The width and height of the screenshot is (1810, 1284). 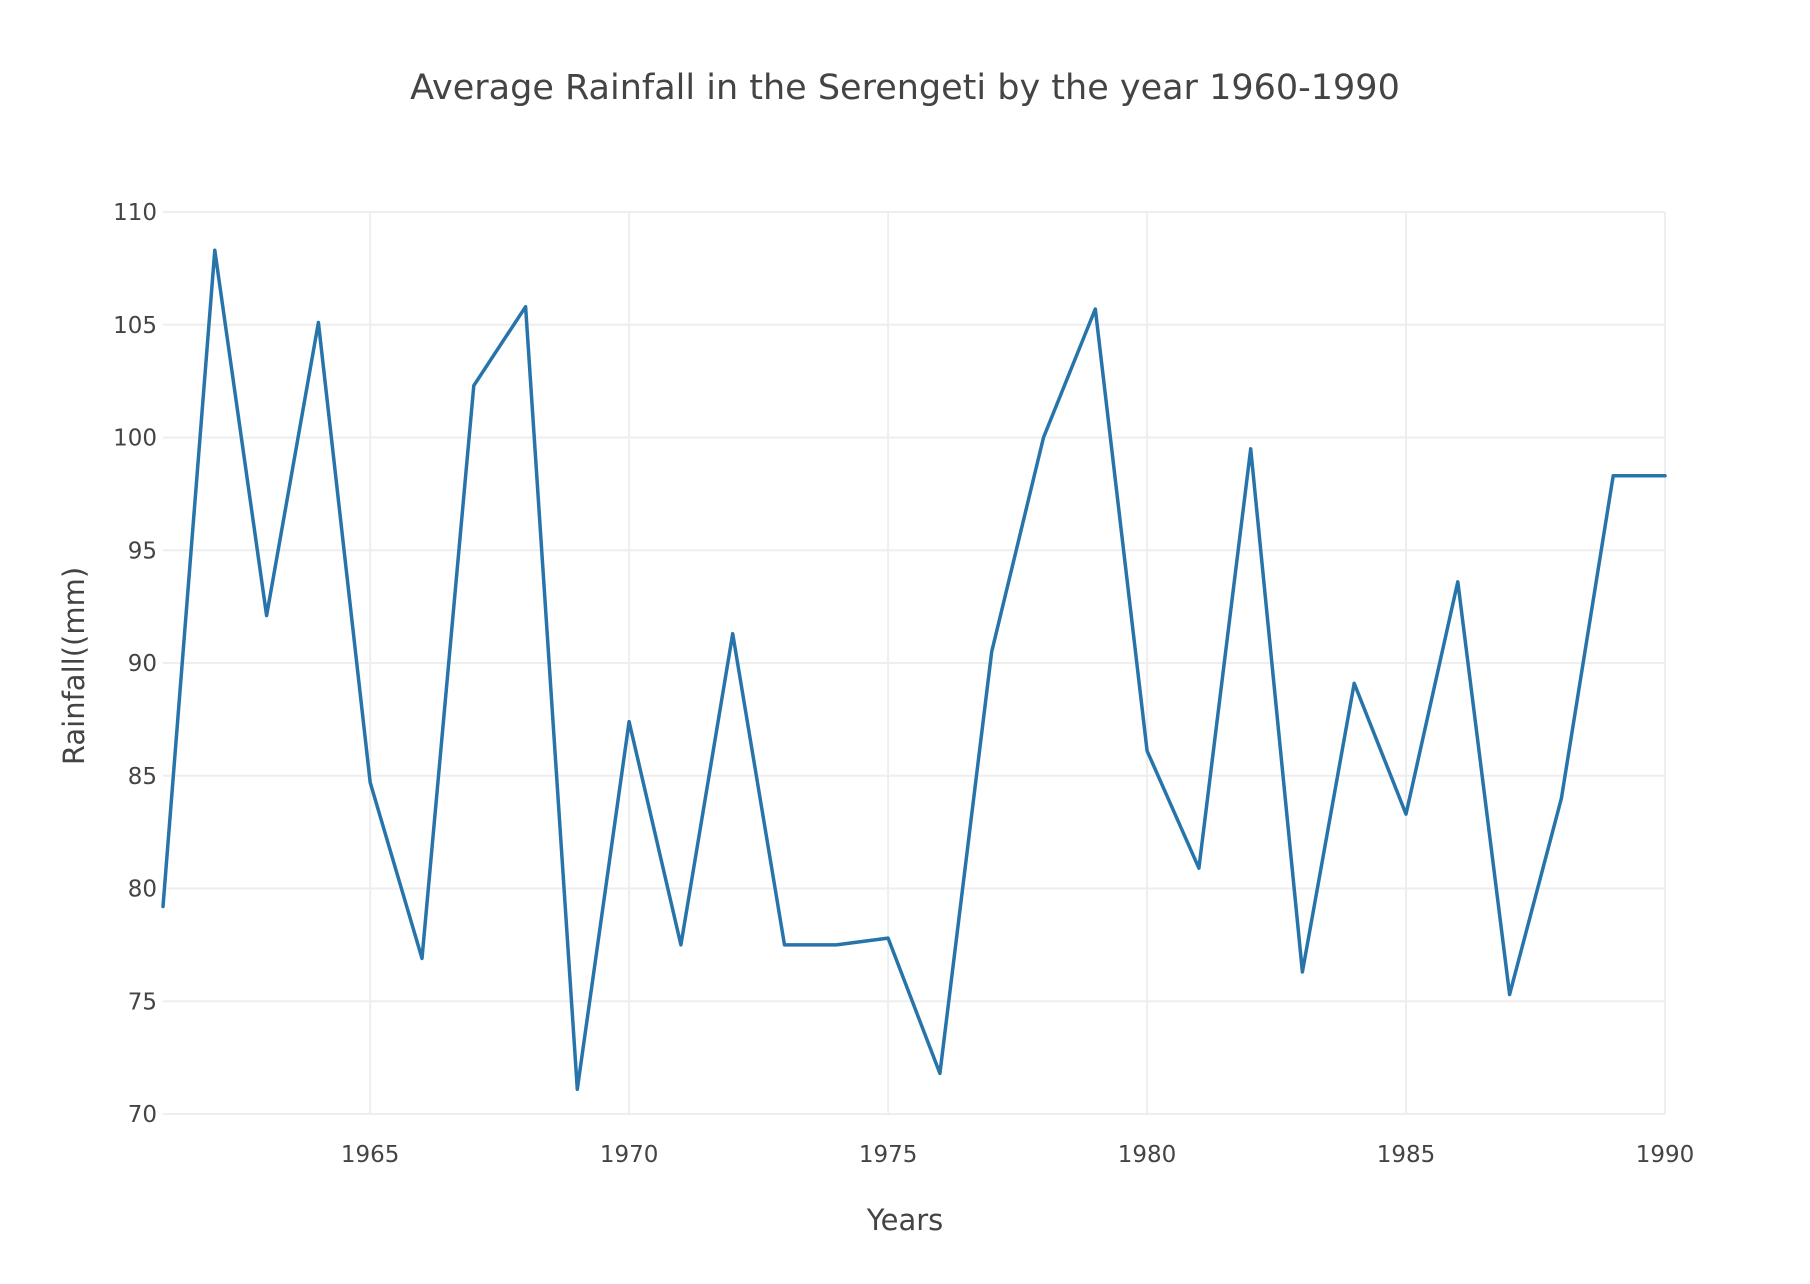 I want to click on x-axis-ticks: 1965 1970 1975 1980 1985 1990, so click(x=1017, y=1155).